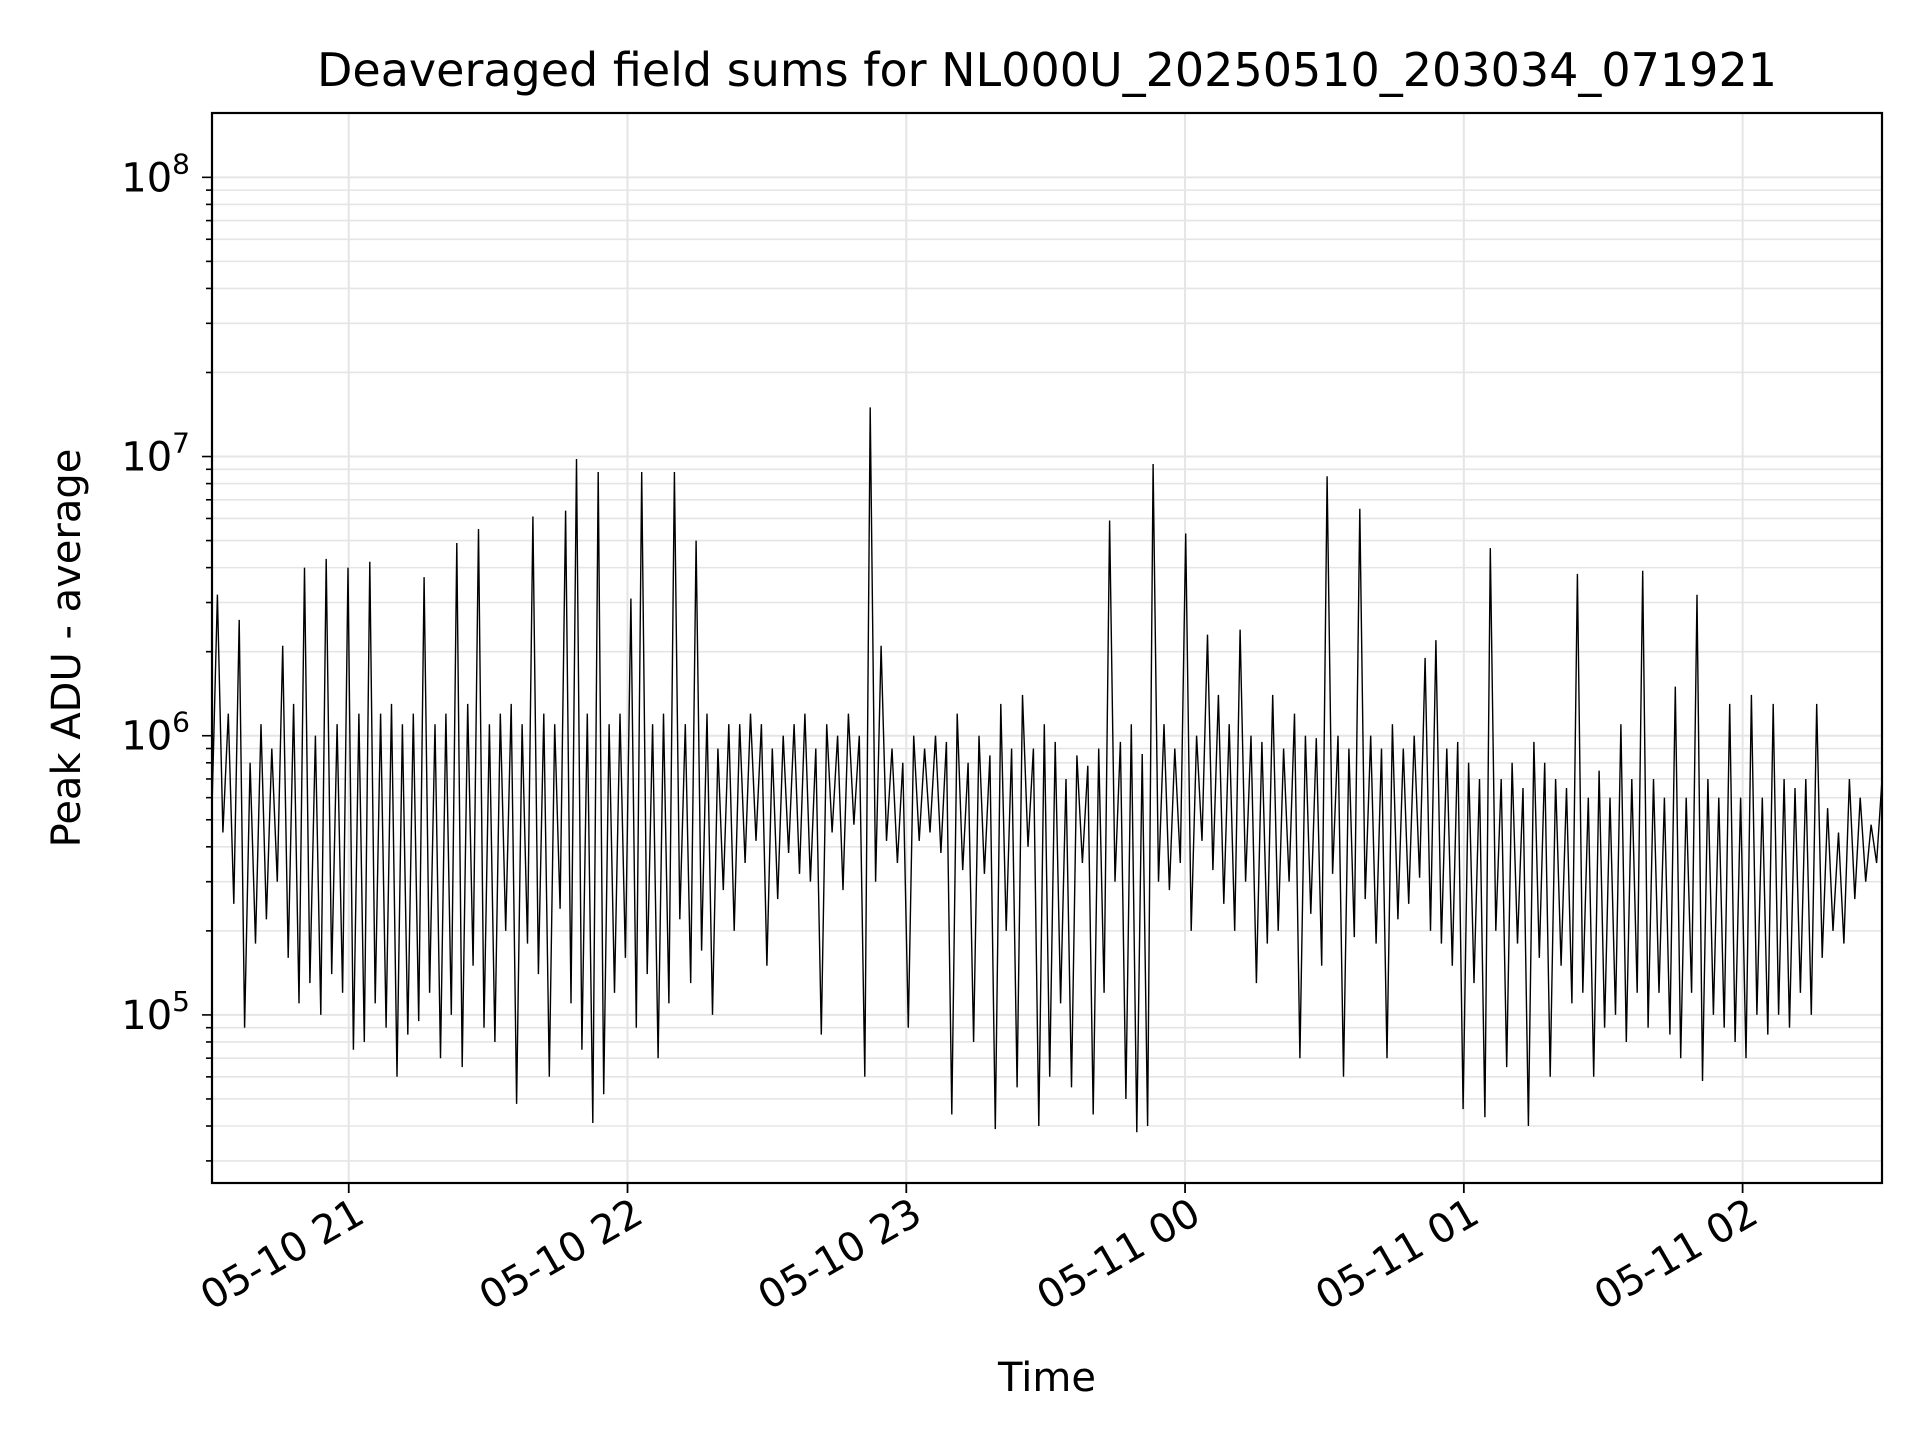 The image size is (1920, 1440). Describe the element at coordinates (1397, 1255) in the screenshot. I see `x-tick-label: 05-11 01` at that location.